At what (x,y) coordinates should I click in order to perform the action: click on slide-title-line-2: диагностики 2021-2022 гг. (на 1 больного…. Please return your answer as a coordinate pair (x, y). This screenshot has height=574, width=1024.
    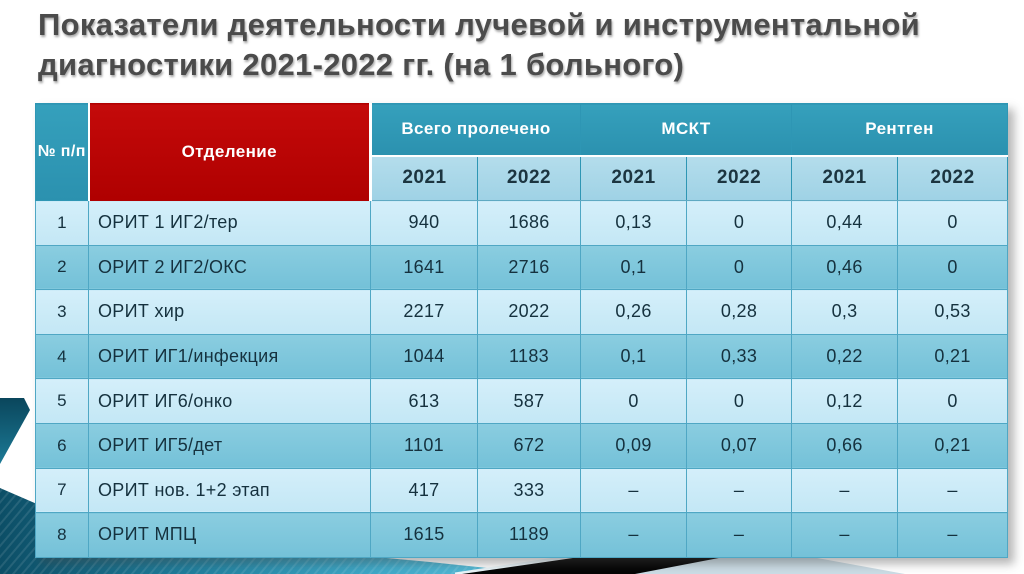
    Looking at the image, I should click on (361, 64).